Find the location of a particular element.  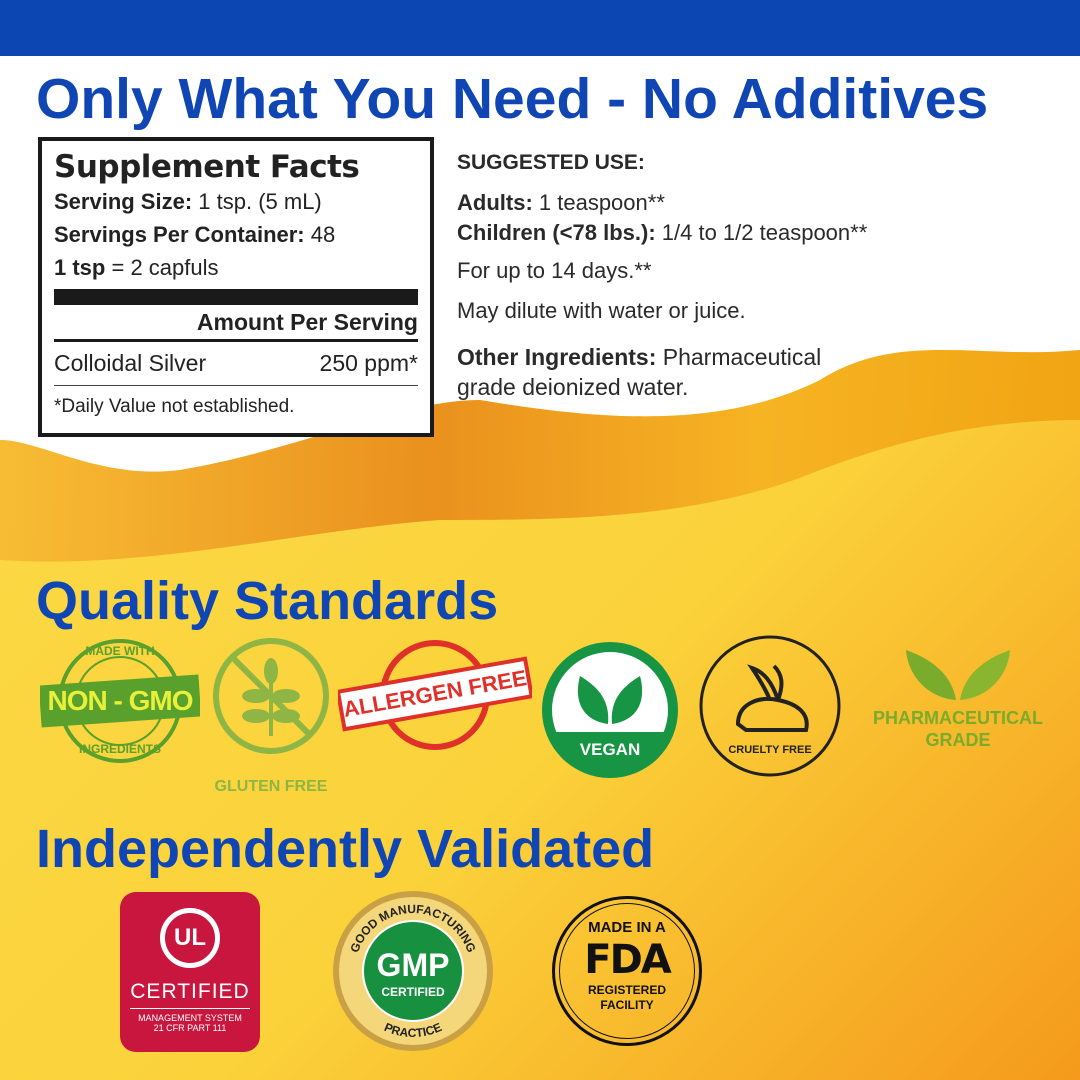

top-bar is located at coordinates (540, 28).